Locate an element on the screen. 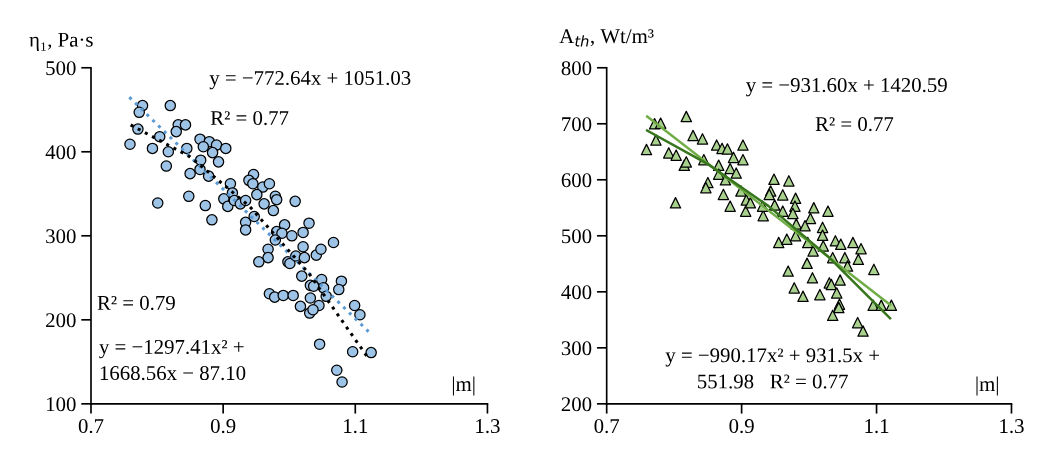 Image resolution: width=1046 pixels, height=461 pixels. y-tick-label: 700 is located at coordinates (577, 124).